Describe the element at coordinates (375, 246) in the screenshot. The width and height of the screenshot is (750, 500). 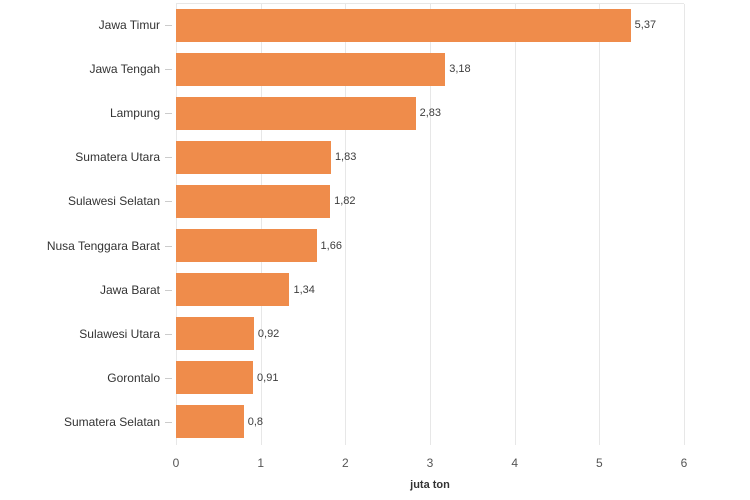
I see `chart-row-nusa-tenggara-barat: Nusa Tenggara Barat 1,66` at that location.